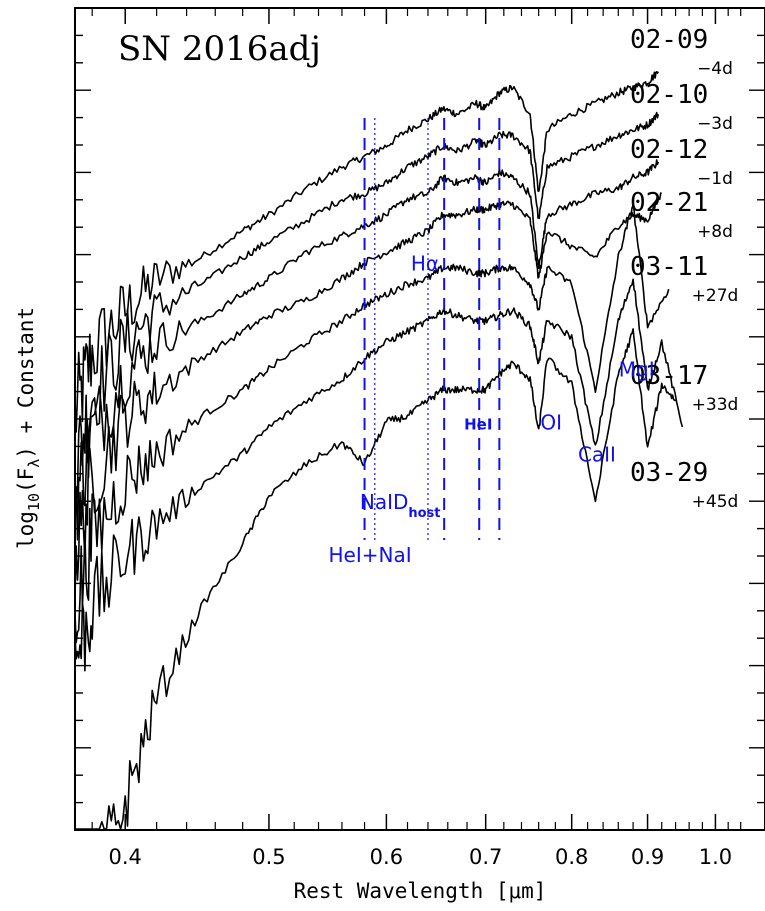  What do you see at coordinates (669, 203) in the screenshot?
I see `epoch-date-02-21: 02-21` at bounding box center [669, 203].